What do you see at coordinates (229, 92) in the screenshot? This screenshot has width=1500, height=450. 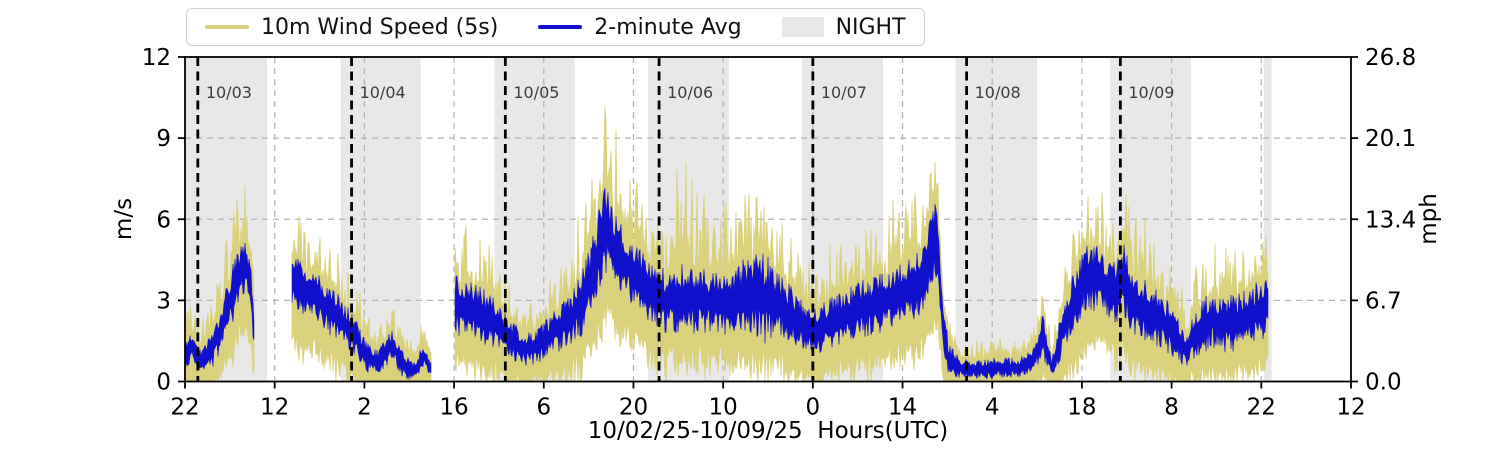 I see `date-label: 10/03` at bounding box center [229, 92].